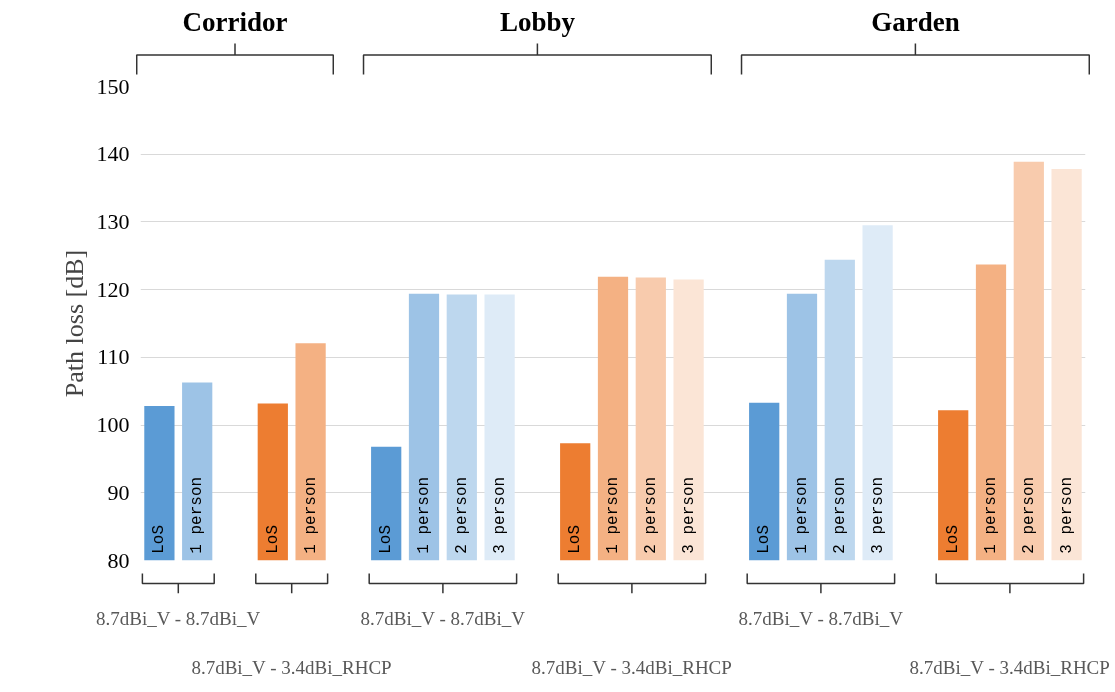 This screenshot has width=1115, height=692. What do you see at coordinates (537, 22) in the screenshot?
I see `text: Lobby` at bounding box center [537, 22].